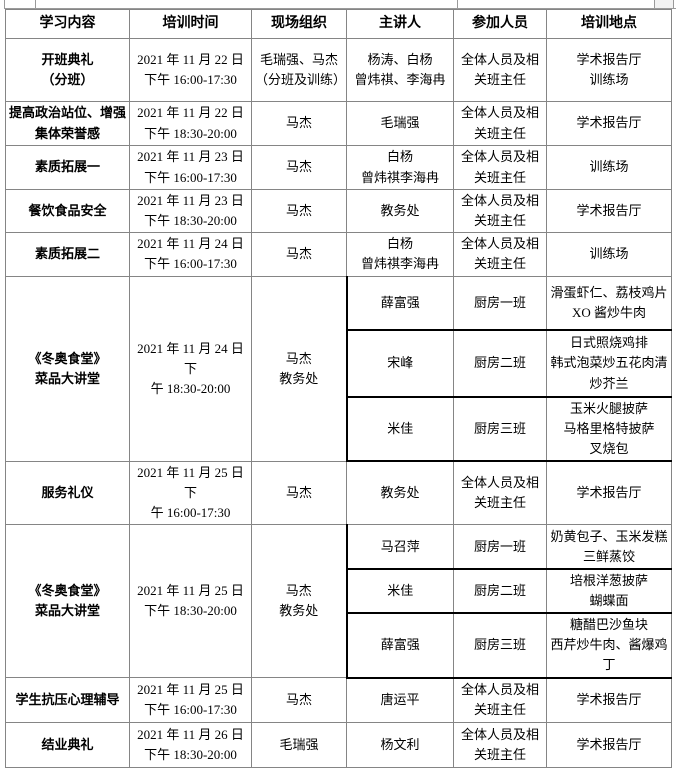 The height and width of the screenshot is (768, 677). Describe the element at coordinates (67, 24) in the screenshot. I see `column-header-learning-content: 学习内容` at that location.